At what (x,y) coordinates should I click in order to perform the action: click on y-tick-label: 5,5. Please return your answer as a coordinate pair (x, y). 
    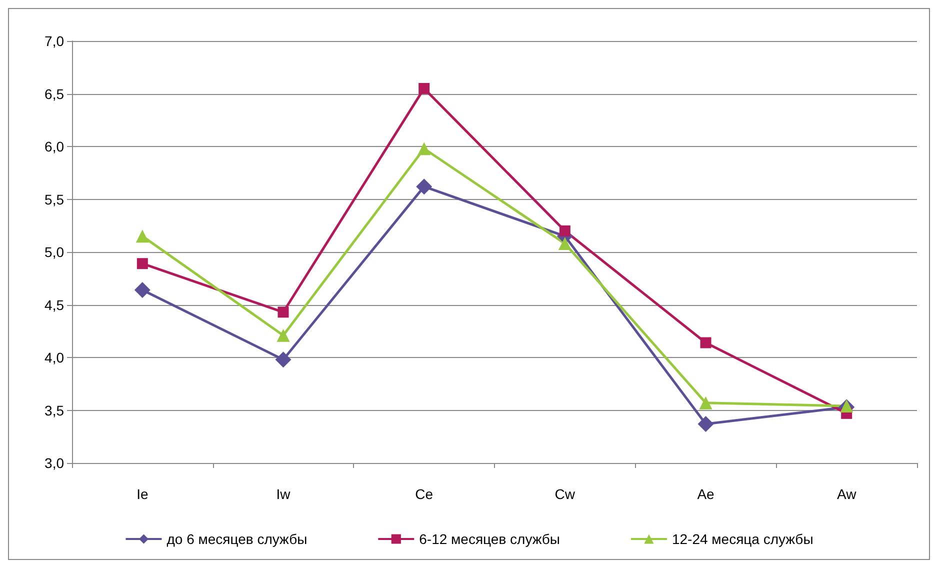
    Looking at the image, I should click on (54, 199).